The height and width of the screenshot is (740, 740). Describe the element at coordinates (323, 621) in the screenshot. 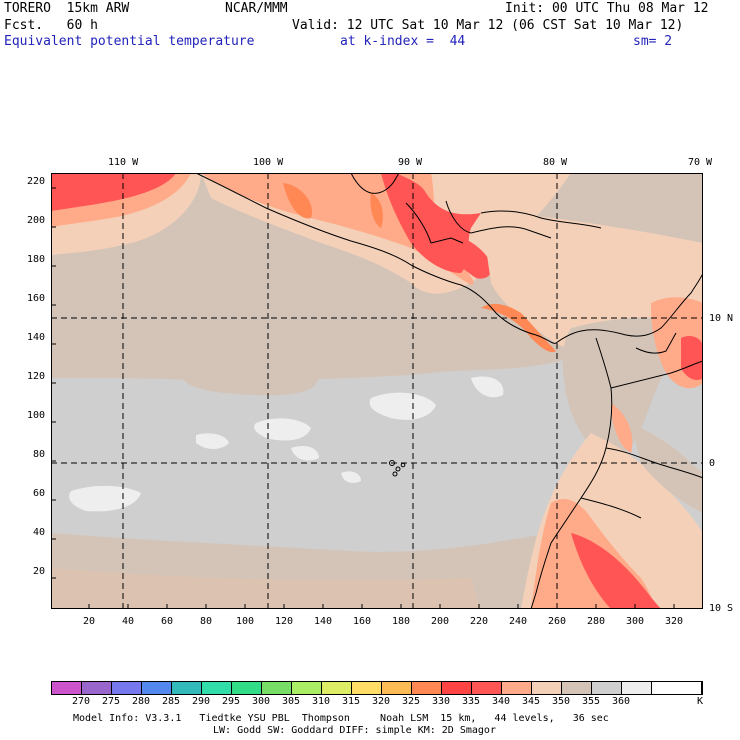

I see `grid-x-140: 140` at that location.